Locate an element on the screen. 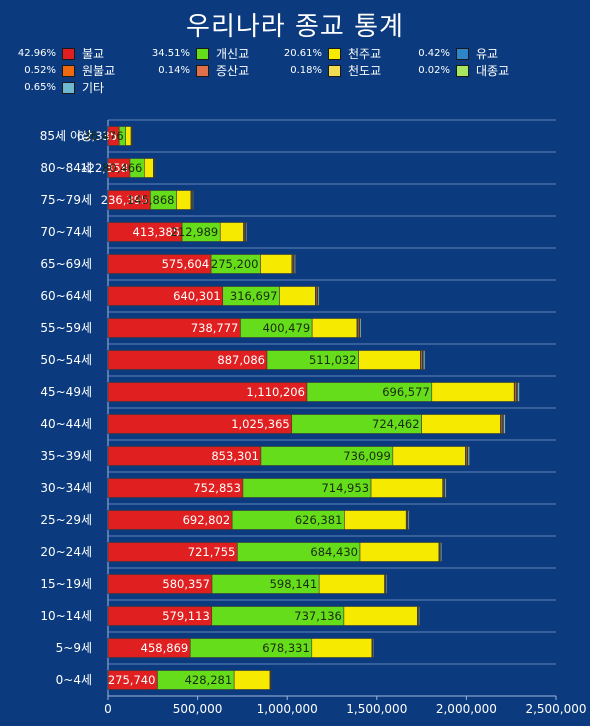 The width and height of the screenshot is (590, 726). legend-percent: 0.14% is located at coordinates (174, 70).